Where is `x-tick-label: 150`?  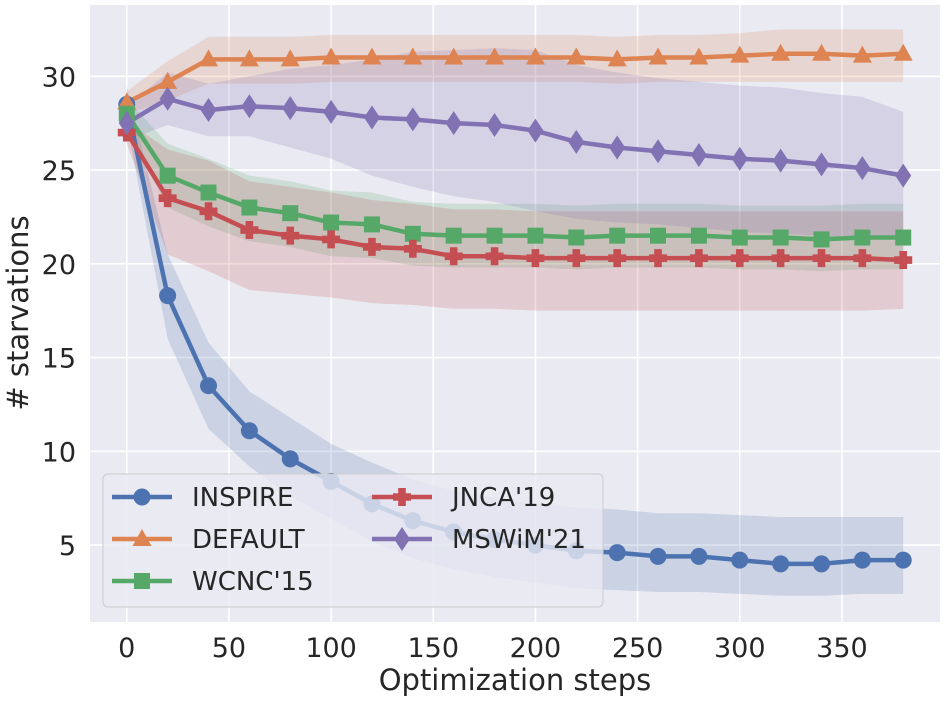 x-tick-label: 150 is located at coordinates (433, 648).